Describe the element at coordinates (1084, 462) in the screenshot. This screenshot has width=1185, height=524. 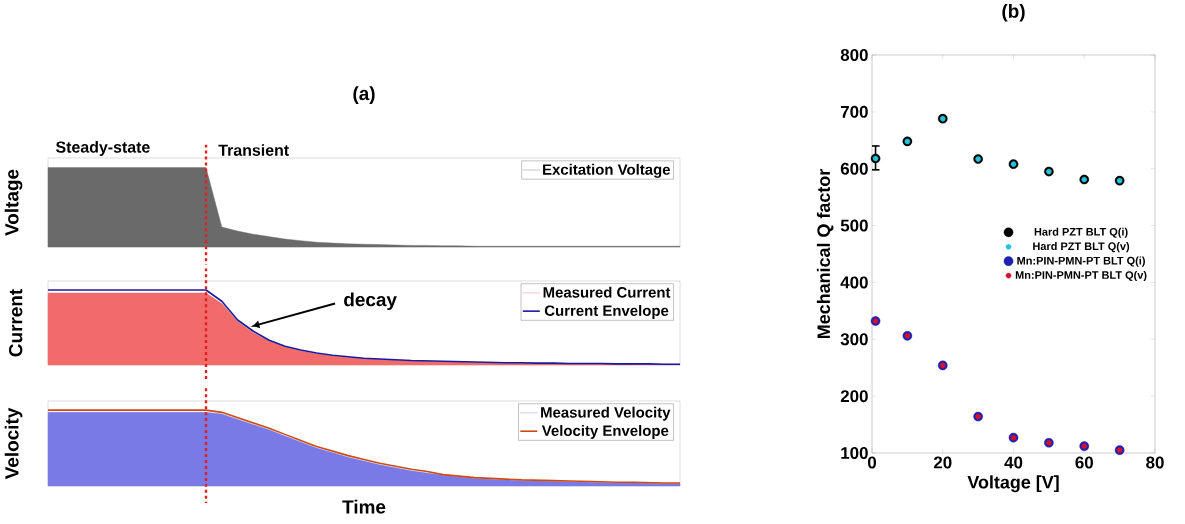
I see `x-tick-label: 60` at that location.